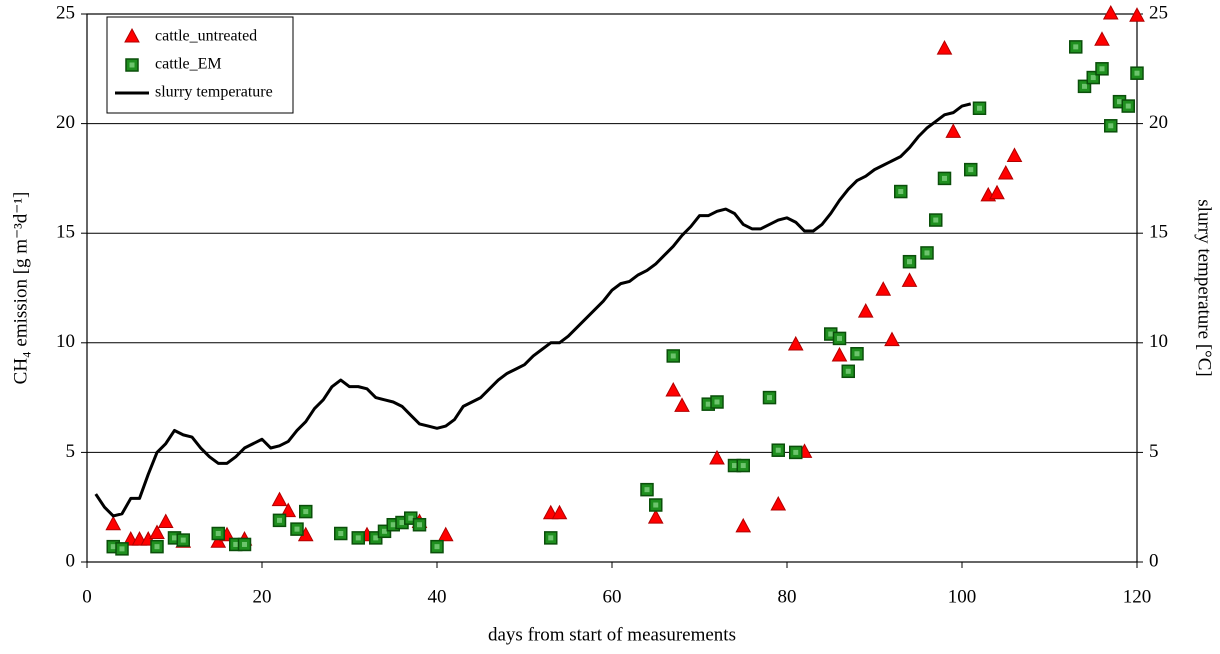 Image resolution: width=1220 pixels, height=654 pixels. What do you see at coordinates (262, 596) in the screenshot?
I see `x-tick-label: 20` at bounding box center [262, 596].